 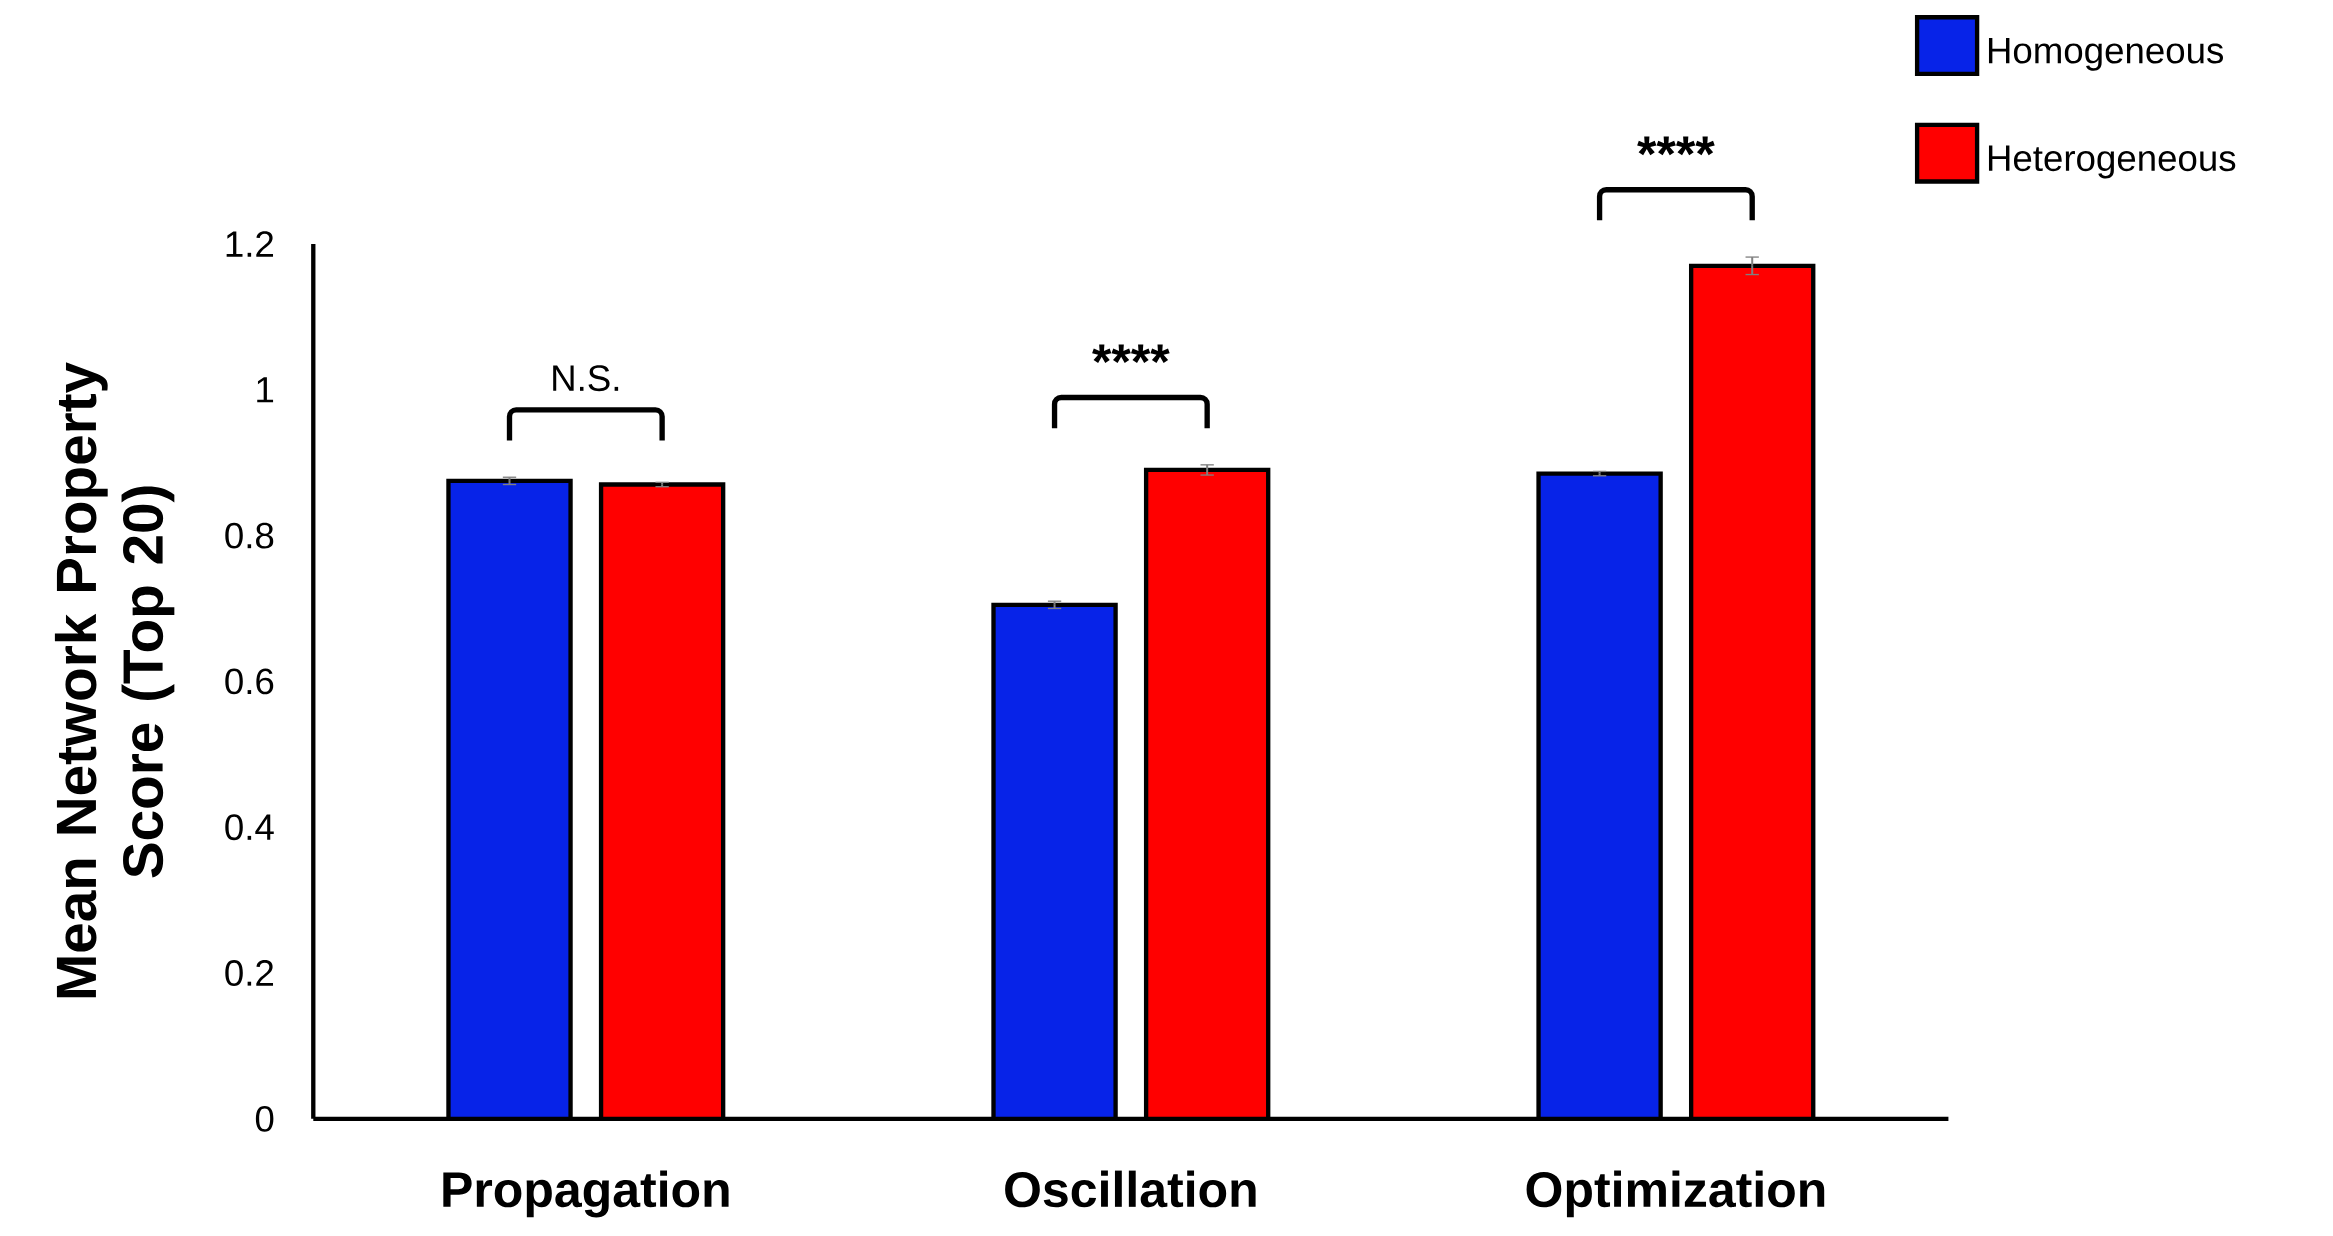 I want to click on x-tick-label: Propagation, so click(x=586, y=1194).